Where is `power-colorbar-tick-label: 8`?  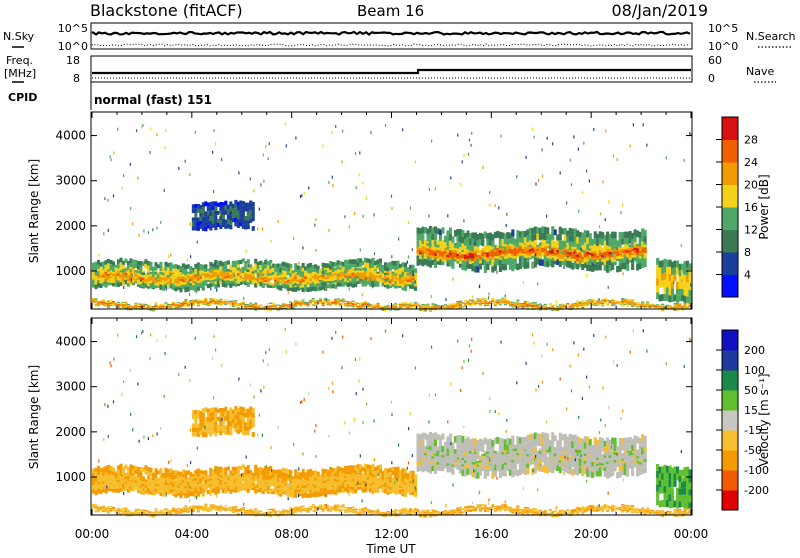 power-colorbar-tick-label: 8 is located at coordinates (747, 252).